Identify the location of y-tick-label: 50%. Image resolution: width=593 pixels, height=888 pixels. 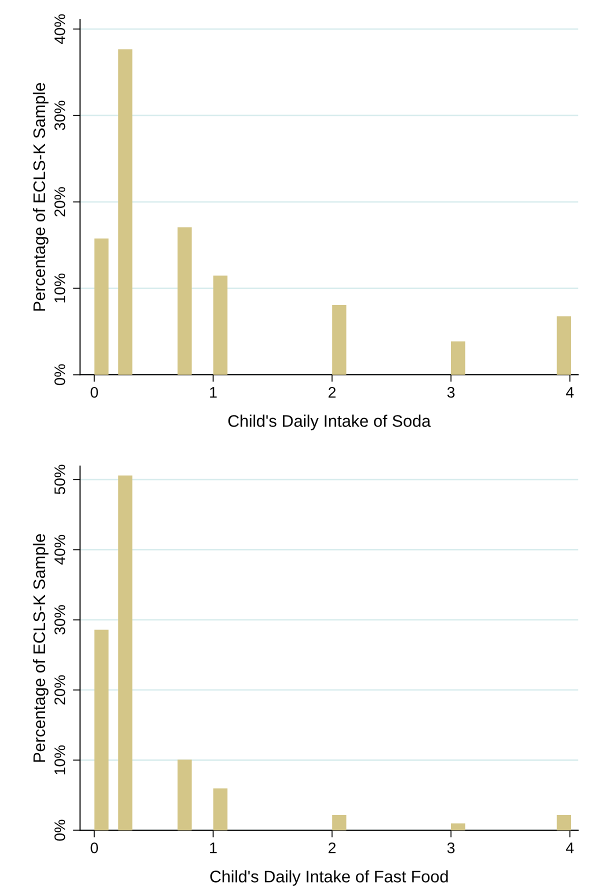
(60, 479).